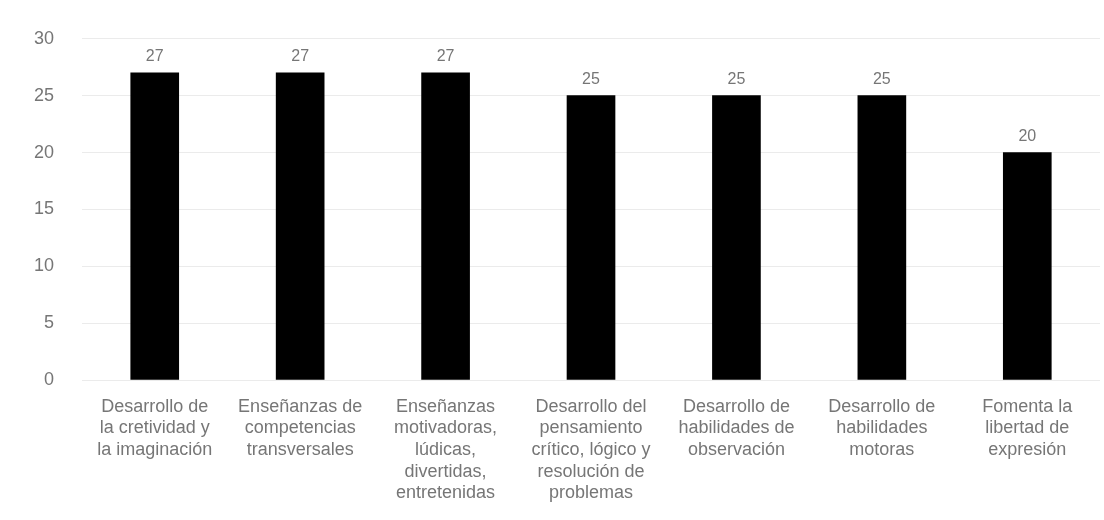 This screenshot has width=1104, height=520. Describe the element at coordinates (1027, 135) in the screenshot. I see `data-label: 20` at that location.